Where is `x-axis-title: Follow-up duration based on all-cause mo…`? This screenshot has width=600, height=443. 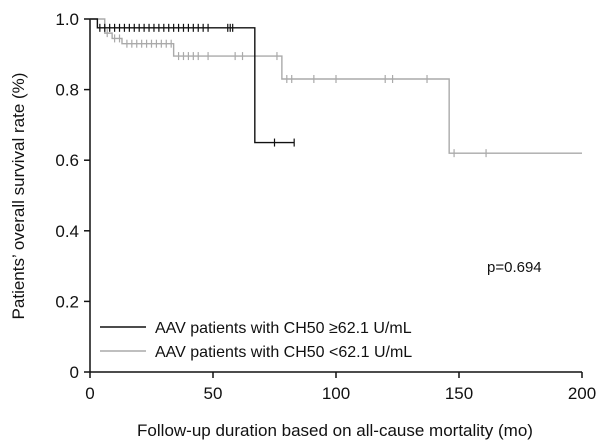
x-axis-title: Follow-up duration based on all-cause mo… is located at coordinates (335, 430).